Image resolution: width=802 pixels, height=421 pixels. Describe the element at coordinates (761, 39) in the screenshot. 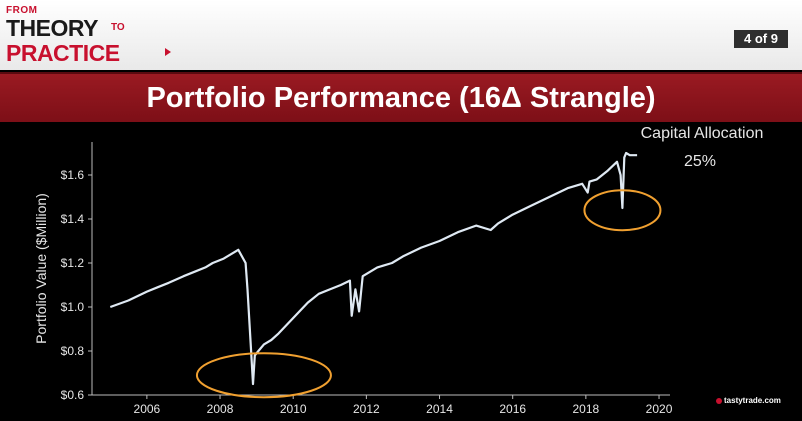

I see `page-indicator: 4 of 9` at that location.